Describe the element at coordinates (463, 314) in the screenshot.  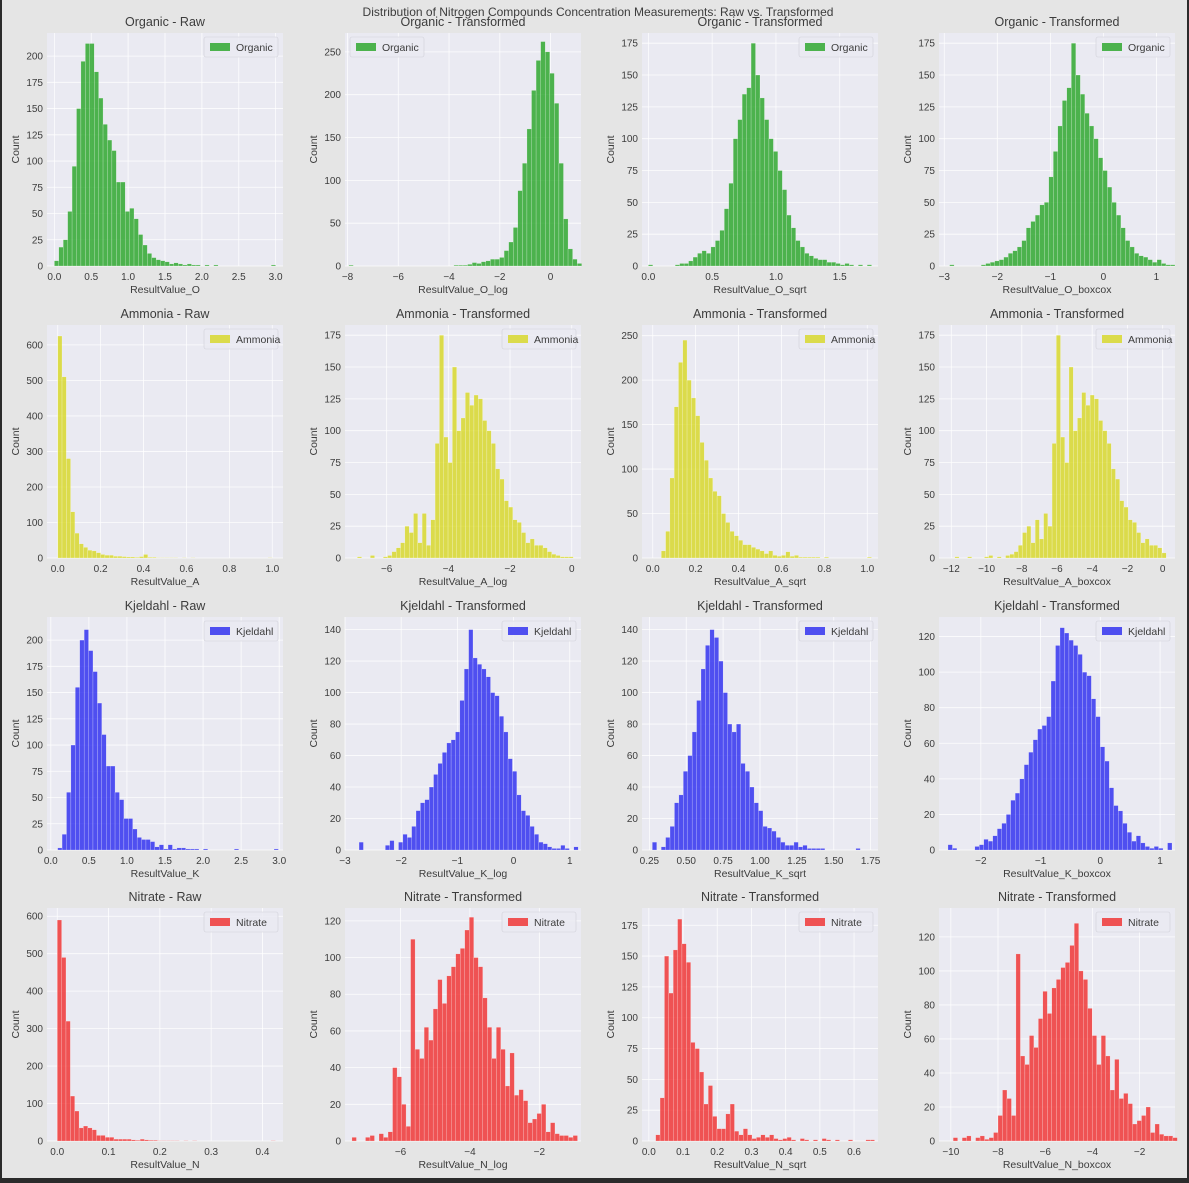
I see `subplot-title: Ammonia - Transformed` at that location.